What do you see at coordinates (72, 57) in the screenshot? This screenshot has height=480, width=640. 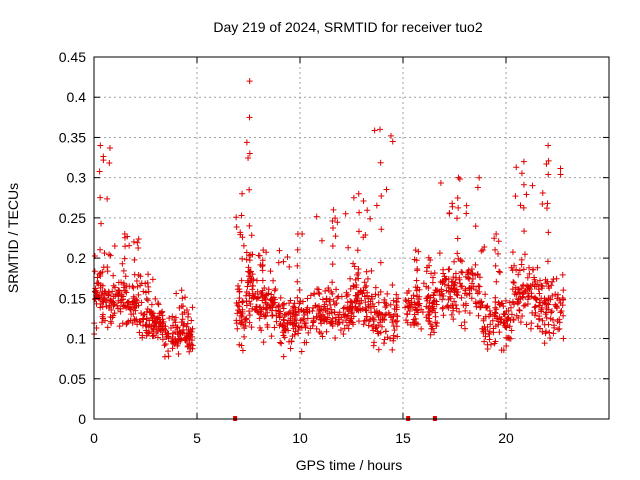 I see `y-tick-label: 0.45` at bounding box center [72, 57].